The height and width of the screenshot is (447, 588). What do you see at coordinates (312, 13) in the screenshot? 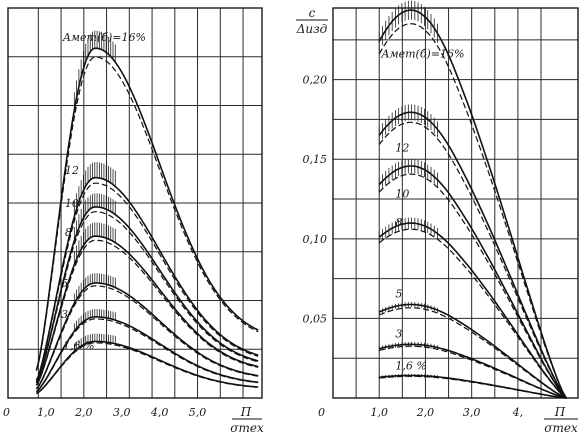
I see `y-axis-label-numerator: c` at bounding box center [312, 13].